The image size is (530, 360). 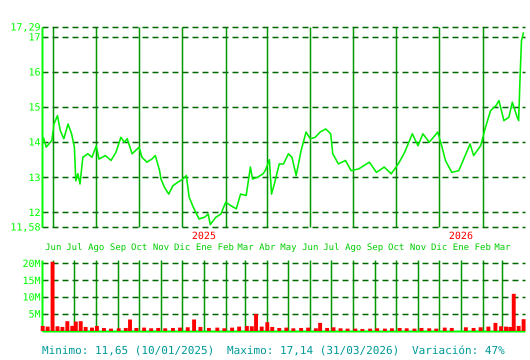 What do you see at coordinates (34, 315) in the screenshot?
I see `y-tick-label: 5M` at bounding box center [34, 315].